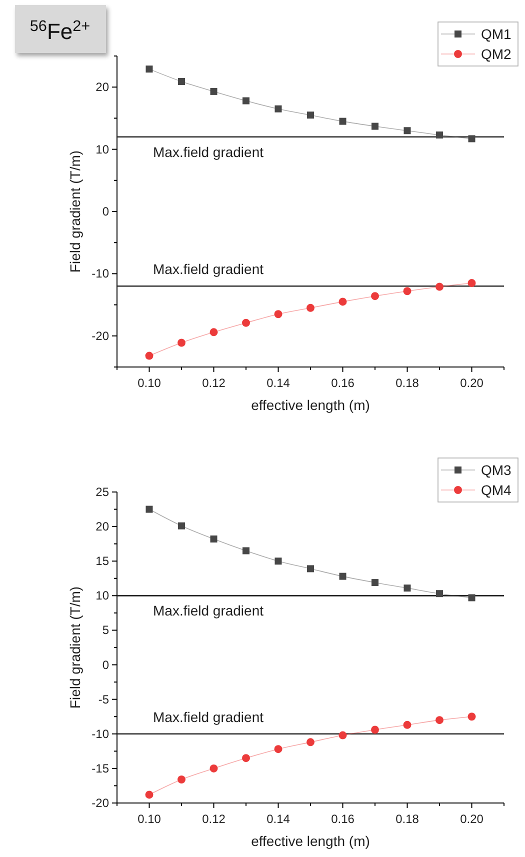 Image resolution: width=525 pixels, height=857 pixels. Describe the element at coordinates (103, 492) in the screenshot. I see `y-tick-label: 25` at that location.